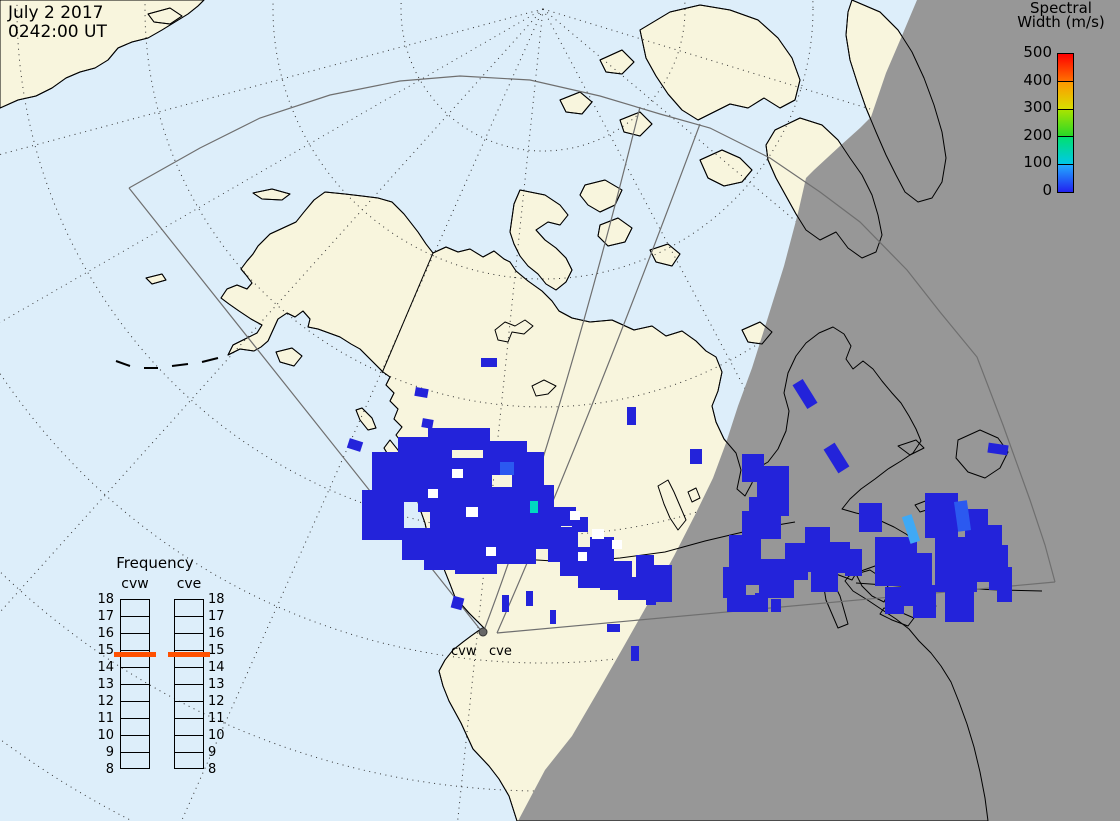 The width and height of the screenshot is (1120, 821). I want to click on frequency-tick-right: 8, so click(212, 769).